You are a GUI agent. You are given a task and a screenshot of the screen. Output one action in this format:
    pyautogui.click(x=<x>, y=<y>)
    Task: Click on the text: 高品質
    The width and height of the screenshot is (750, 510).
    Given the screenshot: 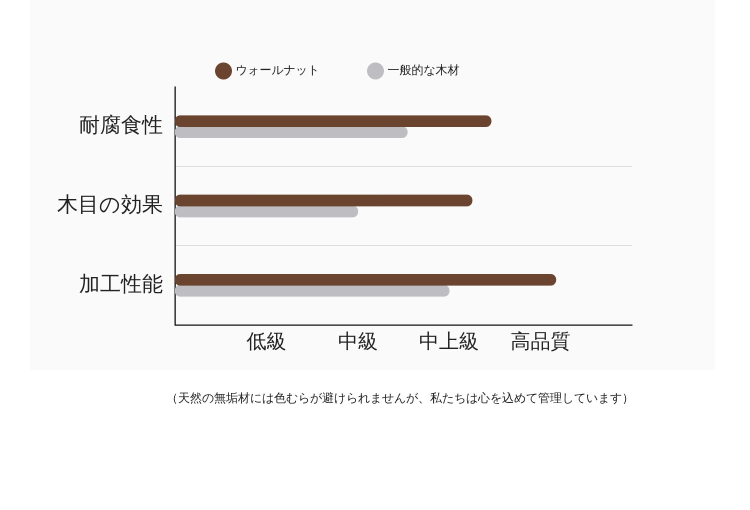 What is the action you would take?
    pyautogui.click(x=540, y=341)
    